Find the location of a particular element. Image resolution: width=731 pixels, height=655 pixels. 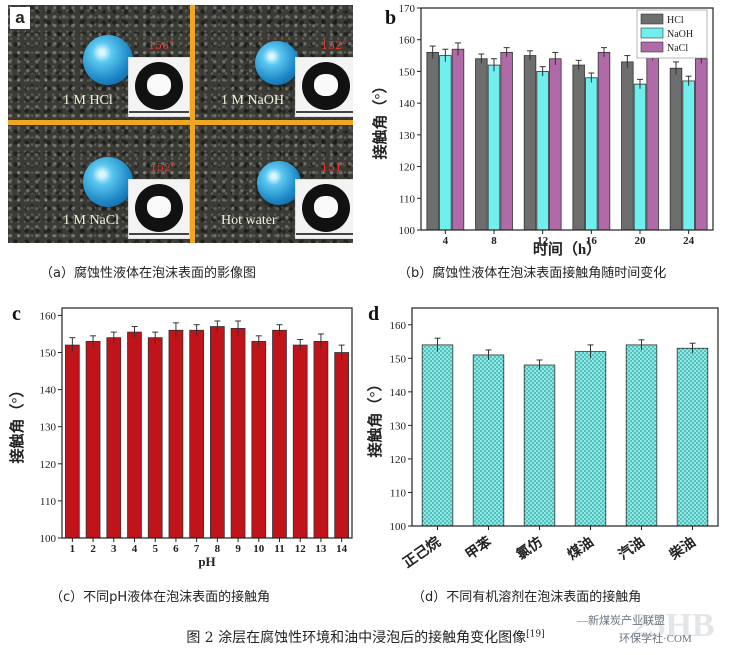

quadrant-hcl: 156° 1 M HCl is located at coordinates (99, 62).